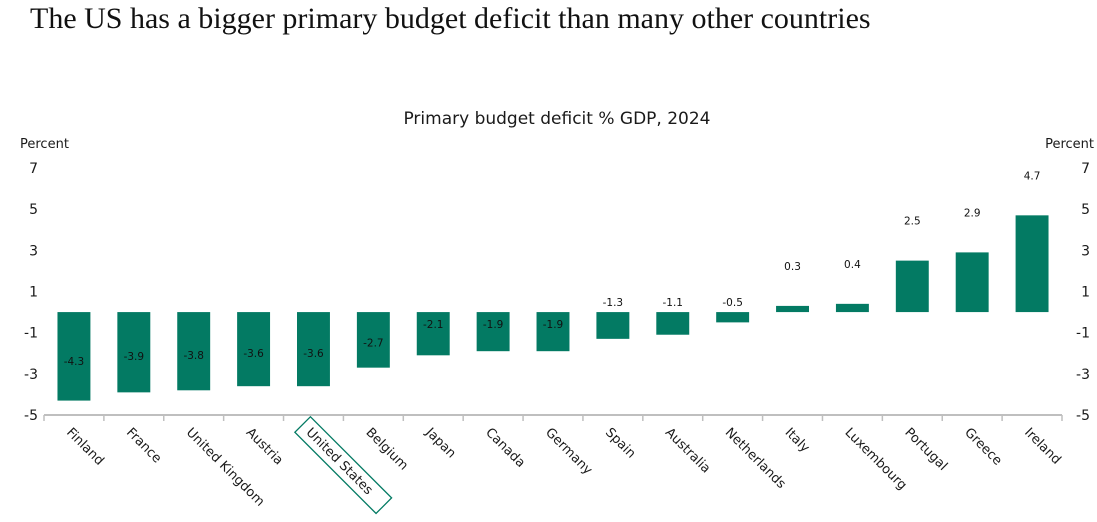 This screenshot has width=1097, height=522. I want to click on data-label: -4.3, so click(74, 362).